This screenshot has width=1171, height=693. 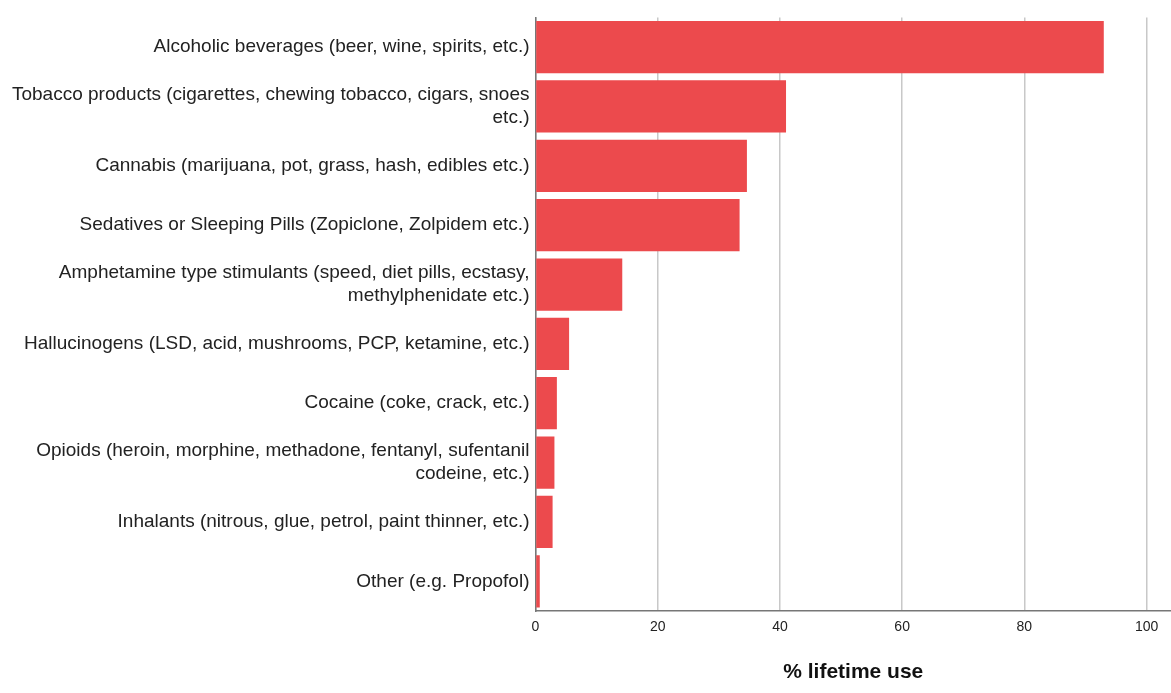 What do you see at coordinates (283, 461) in the screenshot?
I see `y-tick-label: Opioids (heroin, morphine, methadone, fentanyl, sufentanil codeine, etc.)` at bounding box center [283, 461].